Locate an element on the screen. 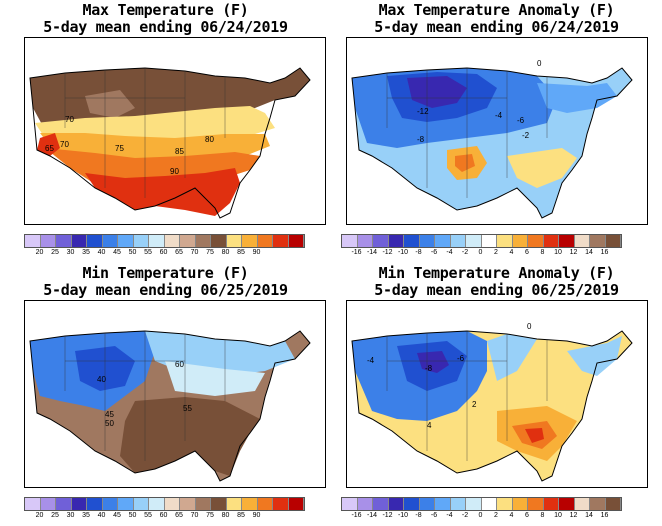 Image resolution: width=662 pixels, height=526 pixels. colorbar-tick-label: 25 is located at coordinates (55, 252).